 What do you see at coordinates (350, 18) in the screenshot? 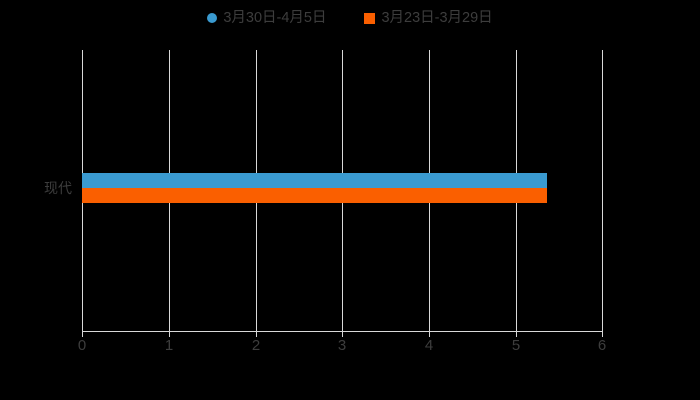
I see `chart-legend: 3月30日-4月5日 3月23日-3月29日` at bounding box center [350, 18].